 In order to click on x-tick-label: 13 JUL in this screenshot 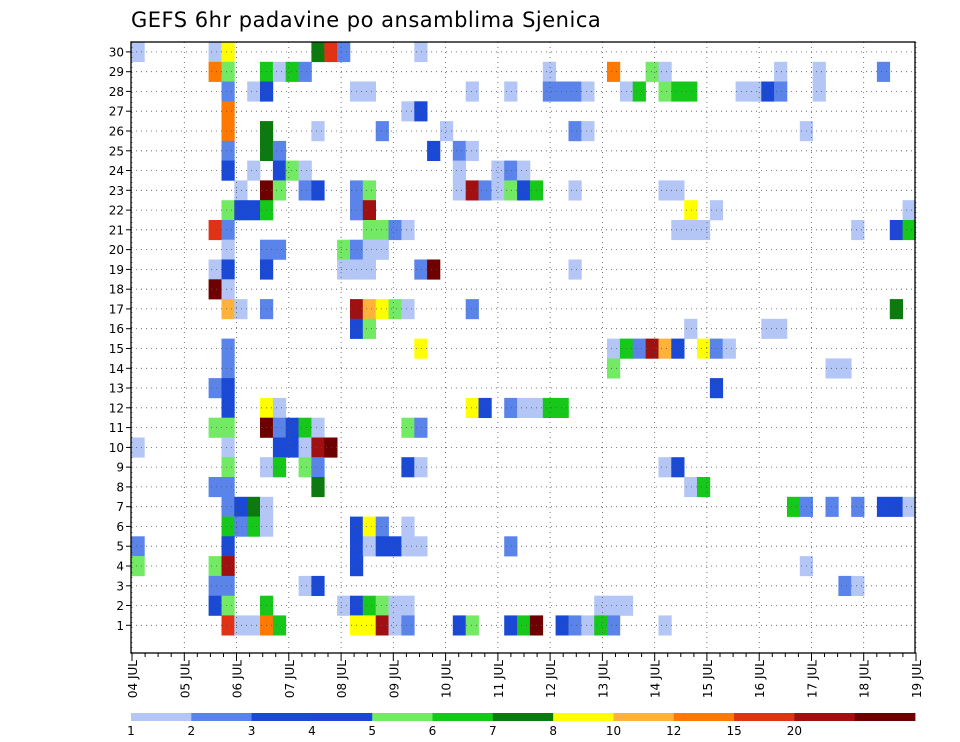, I will do `click(603, 679)`.